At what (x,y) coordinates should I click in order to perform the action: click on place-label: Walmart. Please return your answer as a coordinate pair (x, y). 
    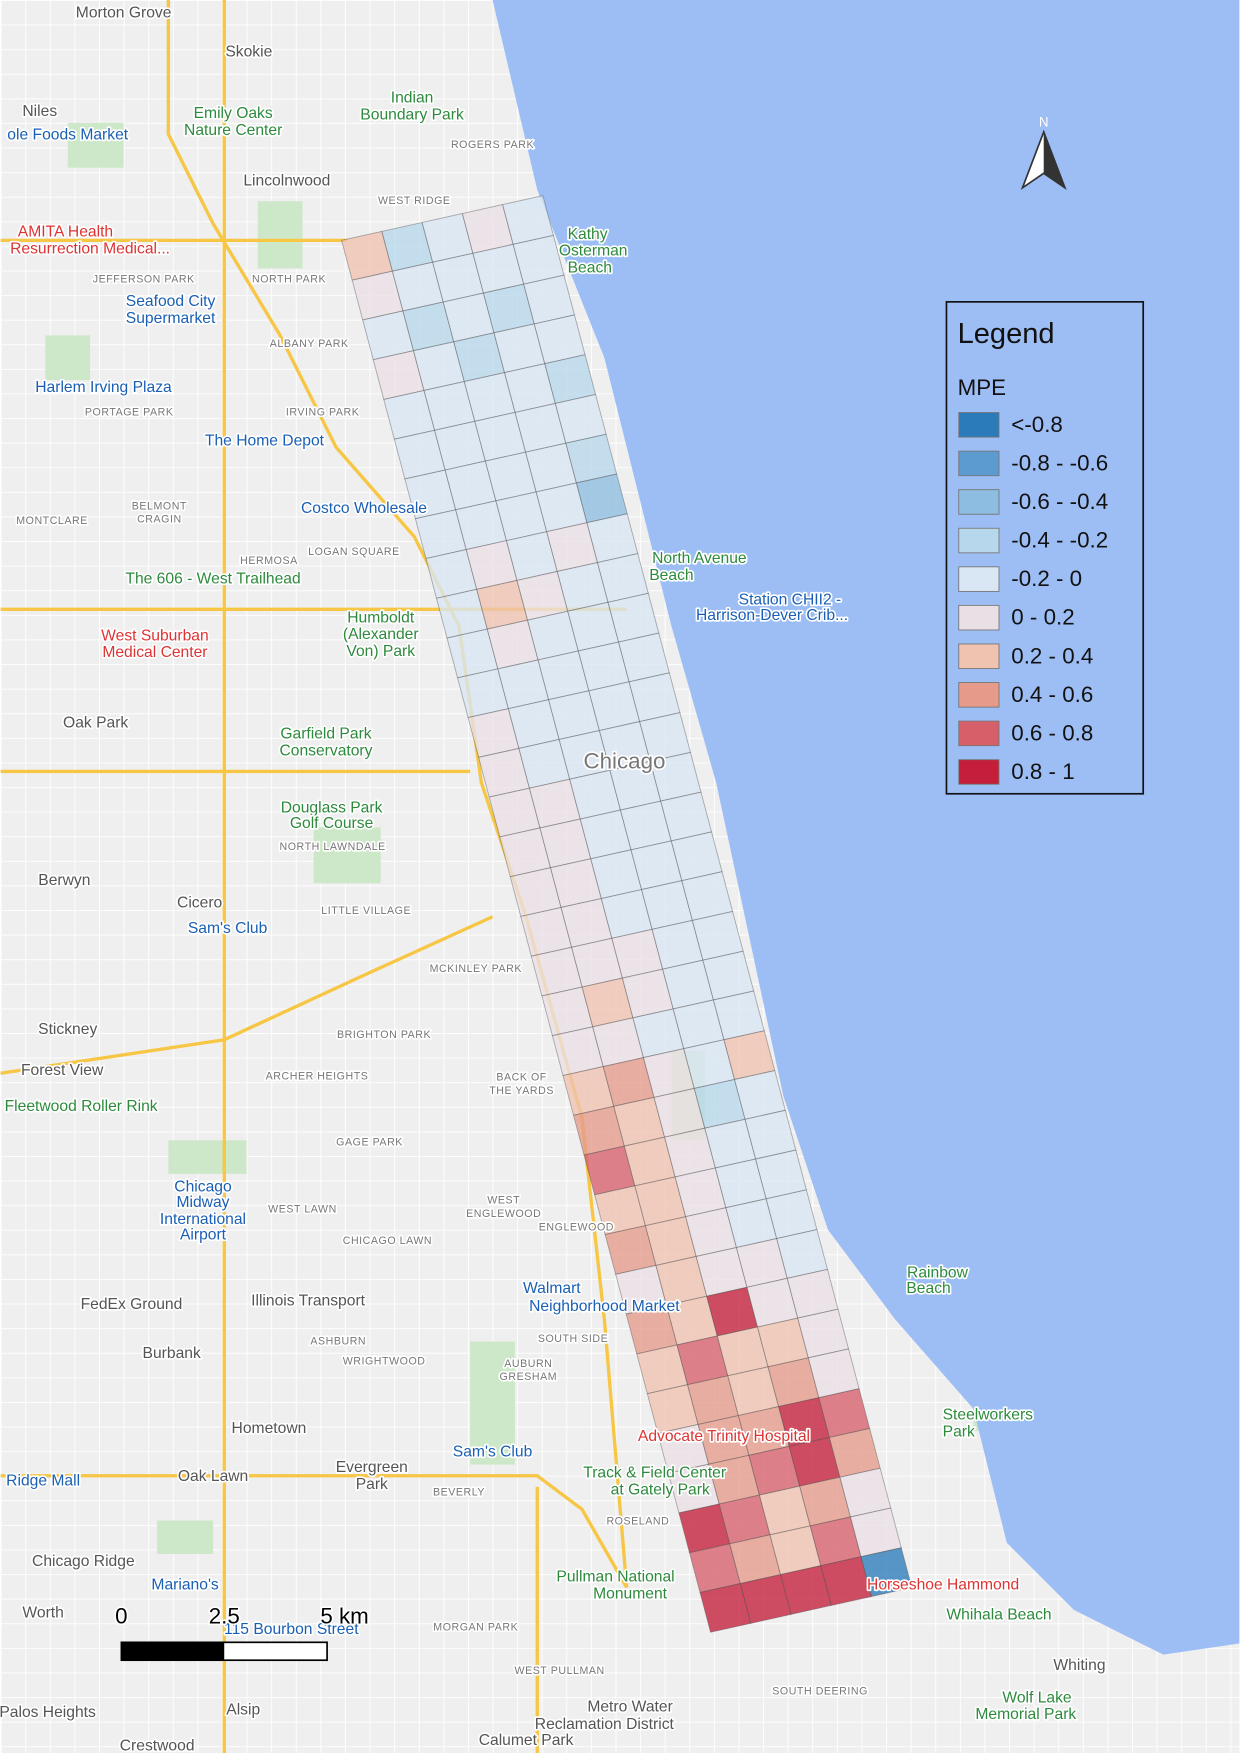
    Looking at the image, I should click on (552, 1288).